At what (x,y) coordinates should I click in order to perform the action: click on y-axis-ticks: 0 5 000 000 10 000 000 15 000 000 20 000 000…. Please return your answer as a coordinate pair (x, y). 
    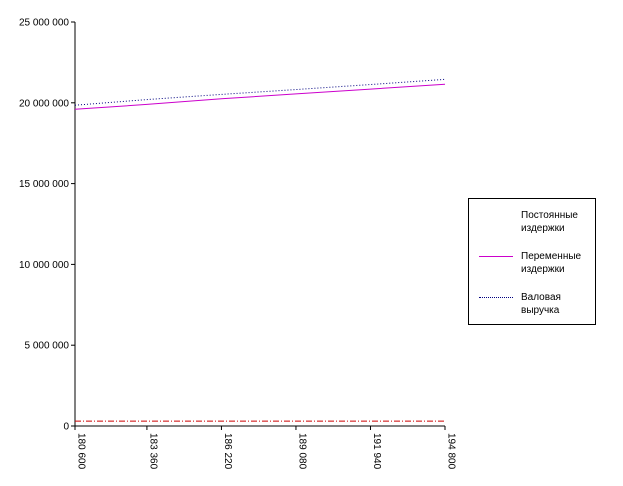
    Looking at the image, I should click on (47, 225).